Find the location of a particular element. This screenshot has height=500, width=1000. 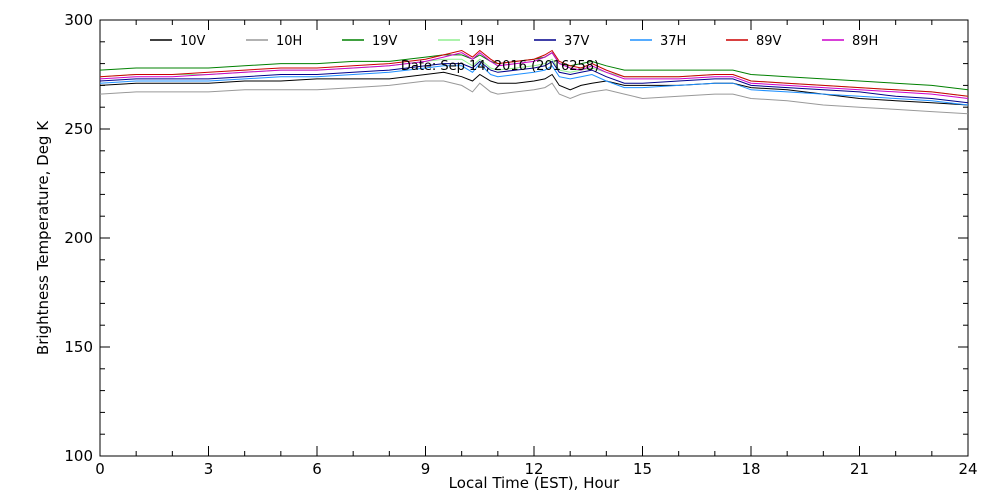

x-tick-label: 3 is located at coordinates (209, 469).